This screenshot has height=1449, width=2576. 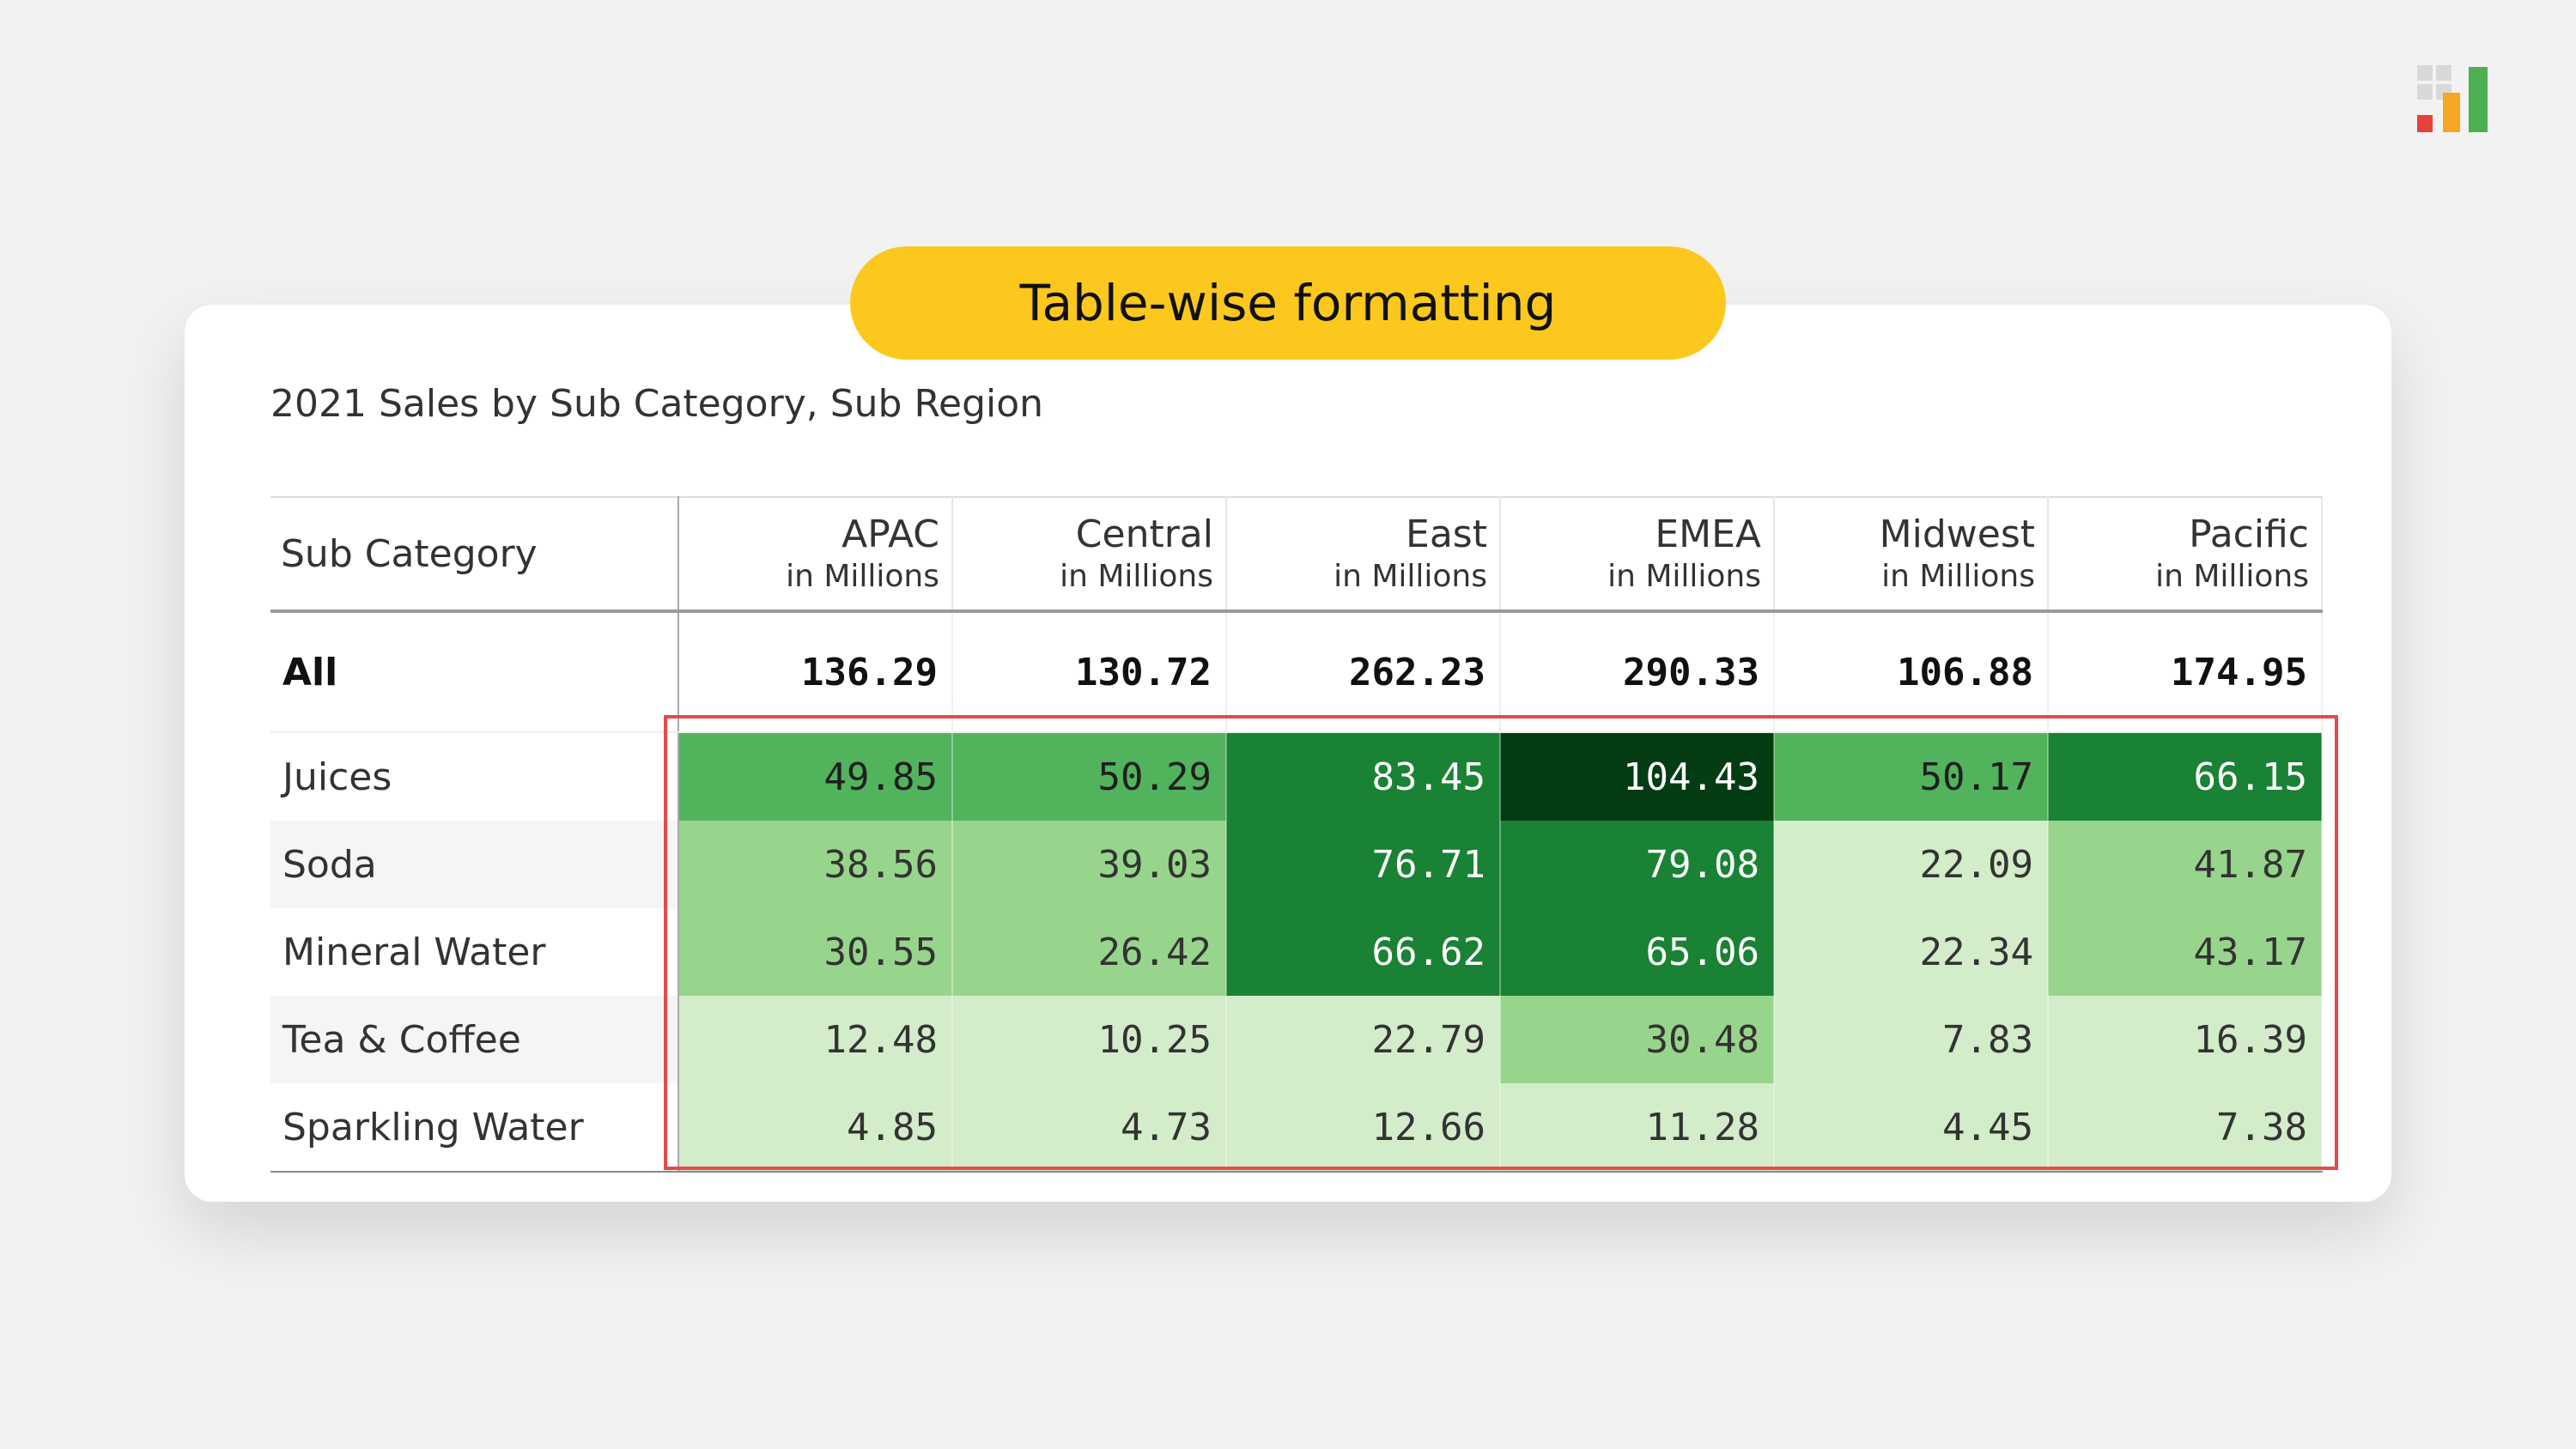 I want to click on value-cell: 50.29, so click(x=1089, y=776).